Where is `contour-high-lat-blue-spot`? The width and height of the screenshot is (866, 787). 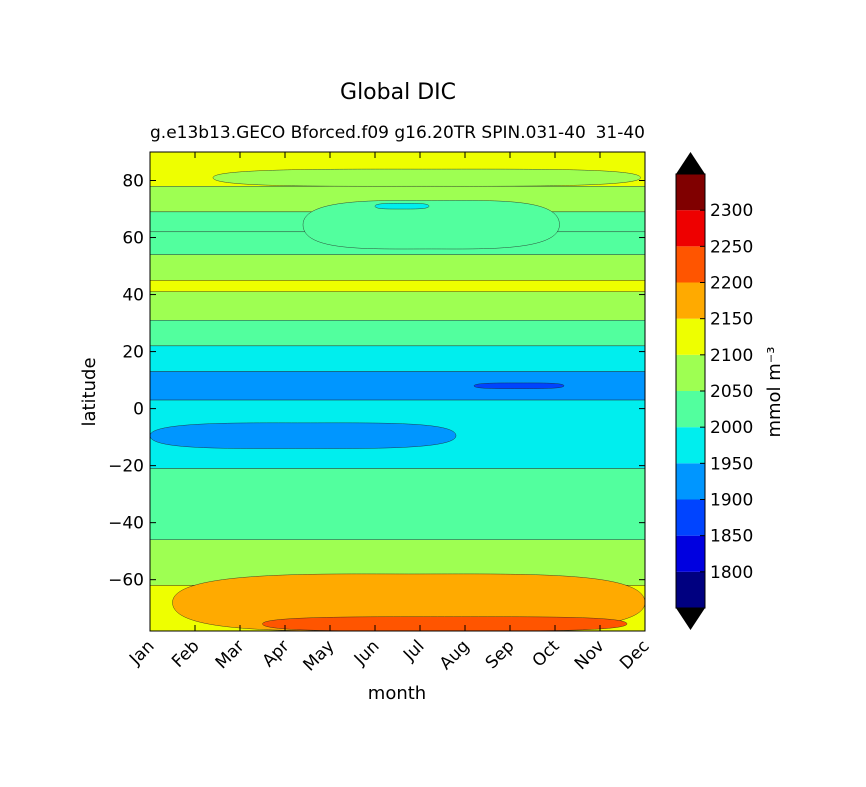 contour-high-lat-blue-spot is located at coordinates (402, 206).